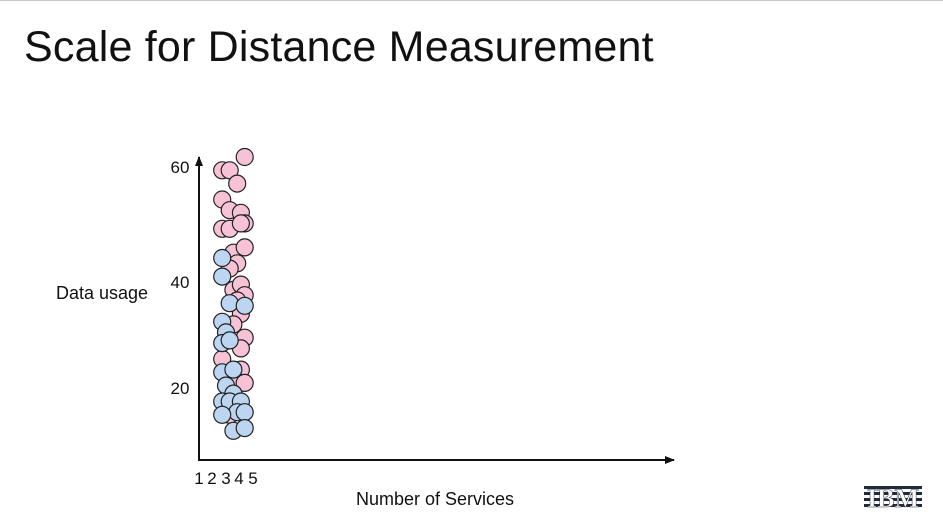 Image resolution: width=943 pixels, height=531 pixels. I want to click on y-tick-label: 20, so click(180, 388).